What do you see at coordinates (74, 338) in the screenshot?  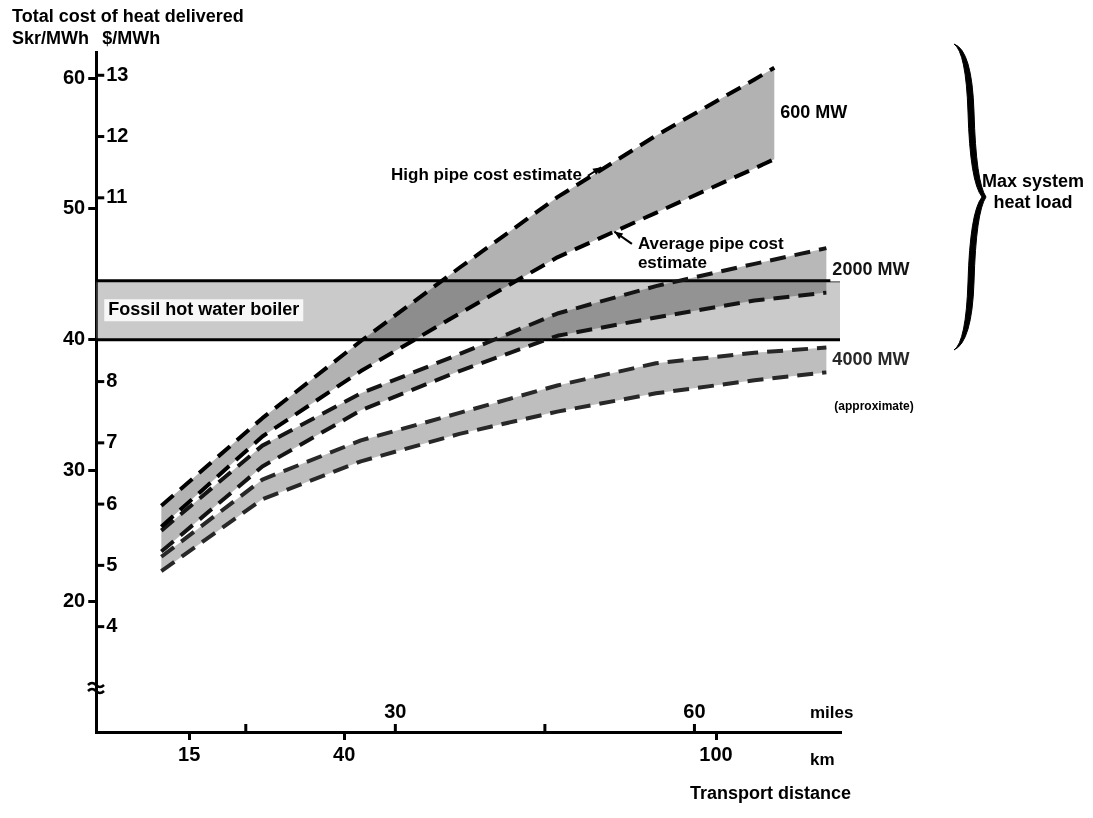 I see `y-tick-label: 40` at bounding box center [74, 338].